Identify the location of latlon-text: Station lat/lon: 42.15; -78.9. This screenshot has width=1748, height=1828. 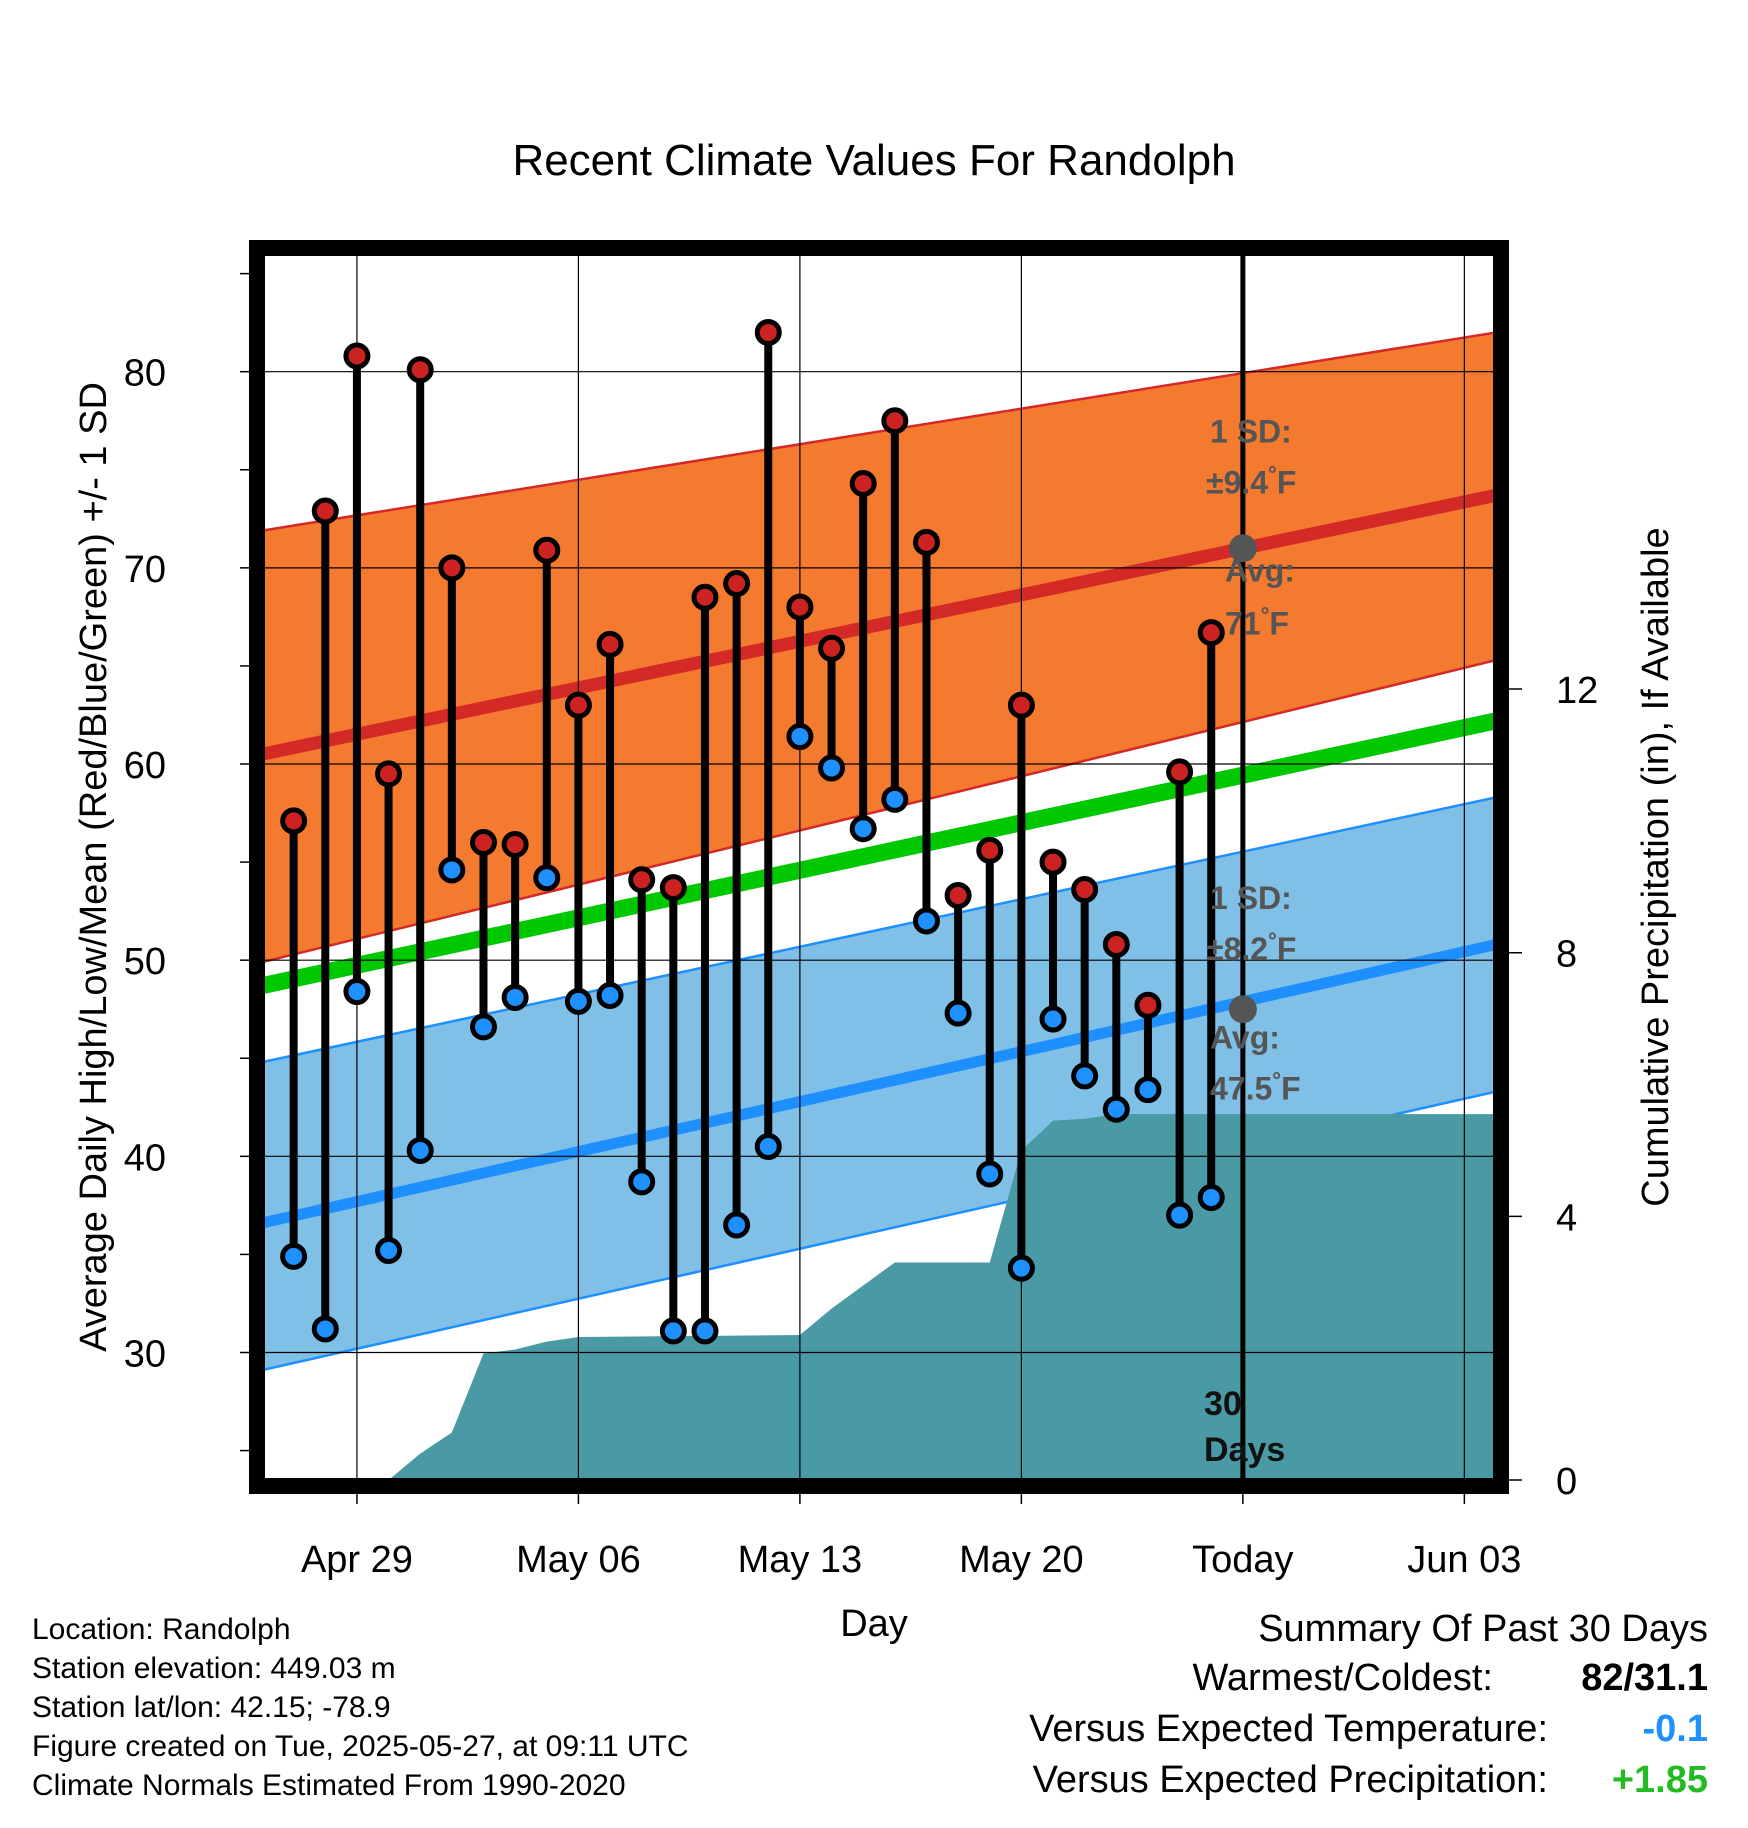
(211, 1707).